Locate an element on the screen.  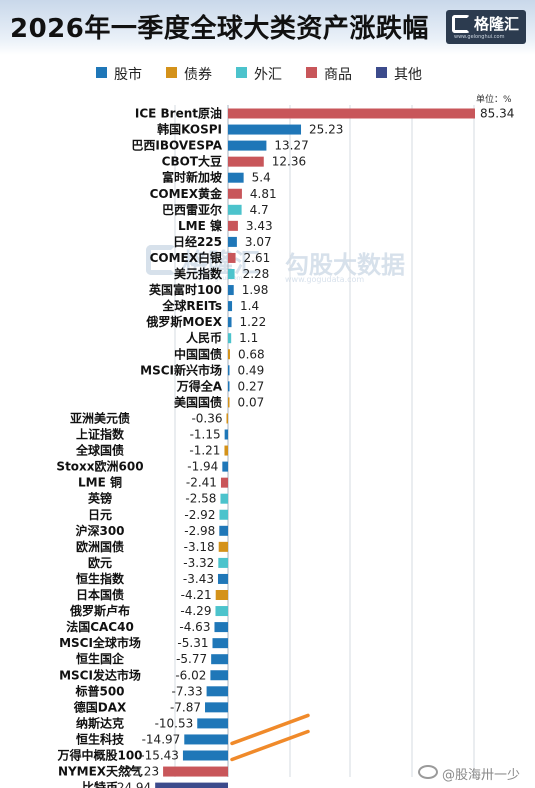
value-label: -4.63 is located at coordinates (194, 627).